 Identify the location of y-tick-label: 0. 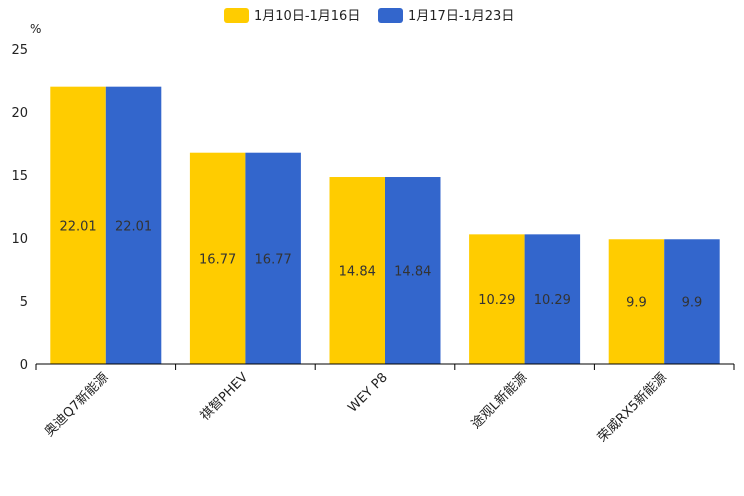
(24, 365).